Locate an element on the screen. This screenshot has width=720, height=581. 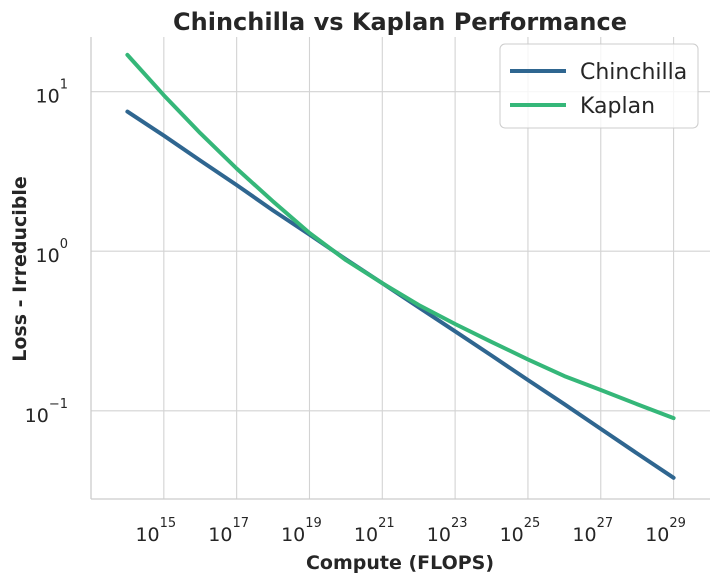
x-tick-label: 1021 is located at coordinates (374, 531).